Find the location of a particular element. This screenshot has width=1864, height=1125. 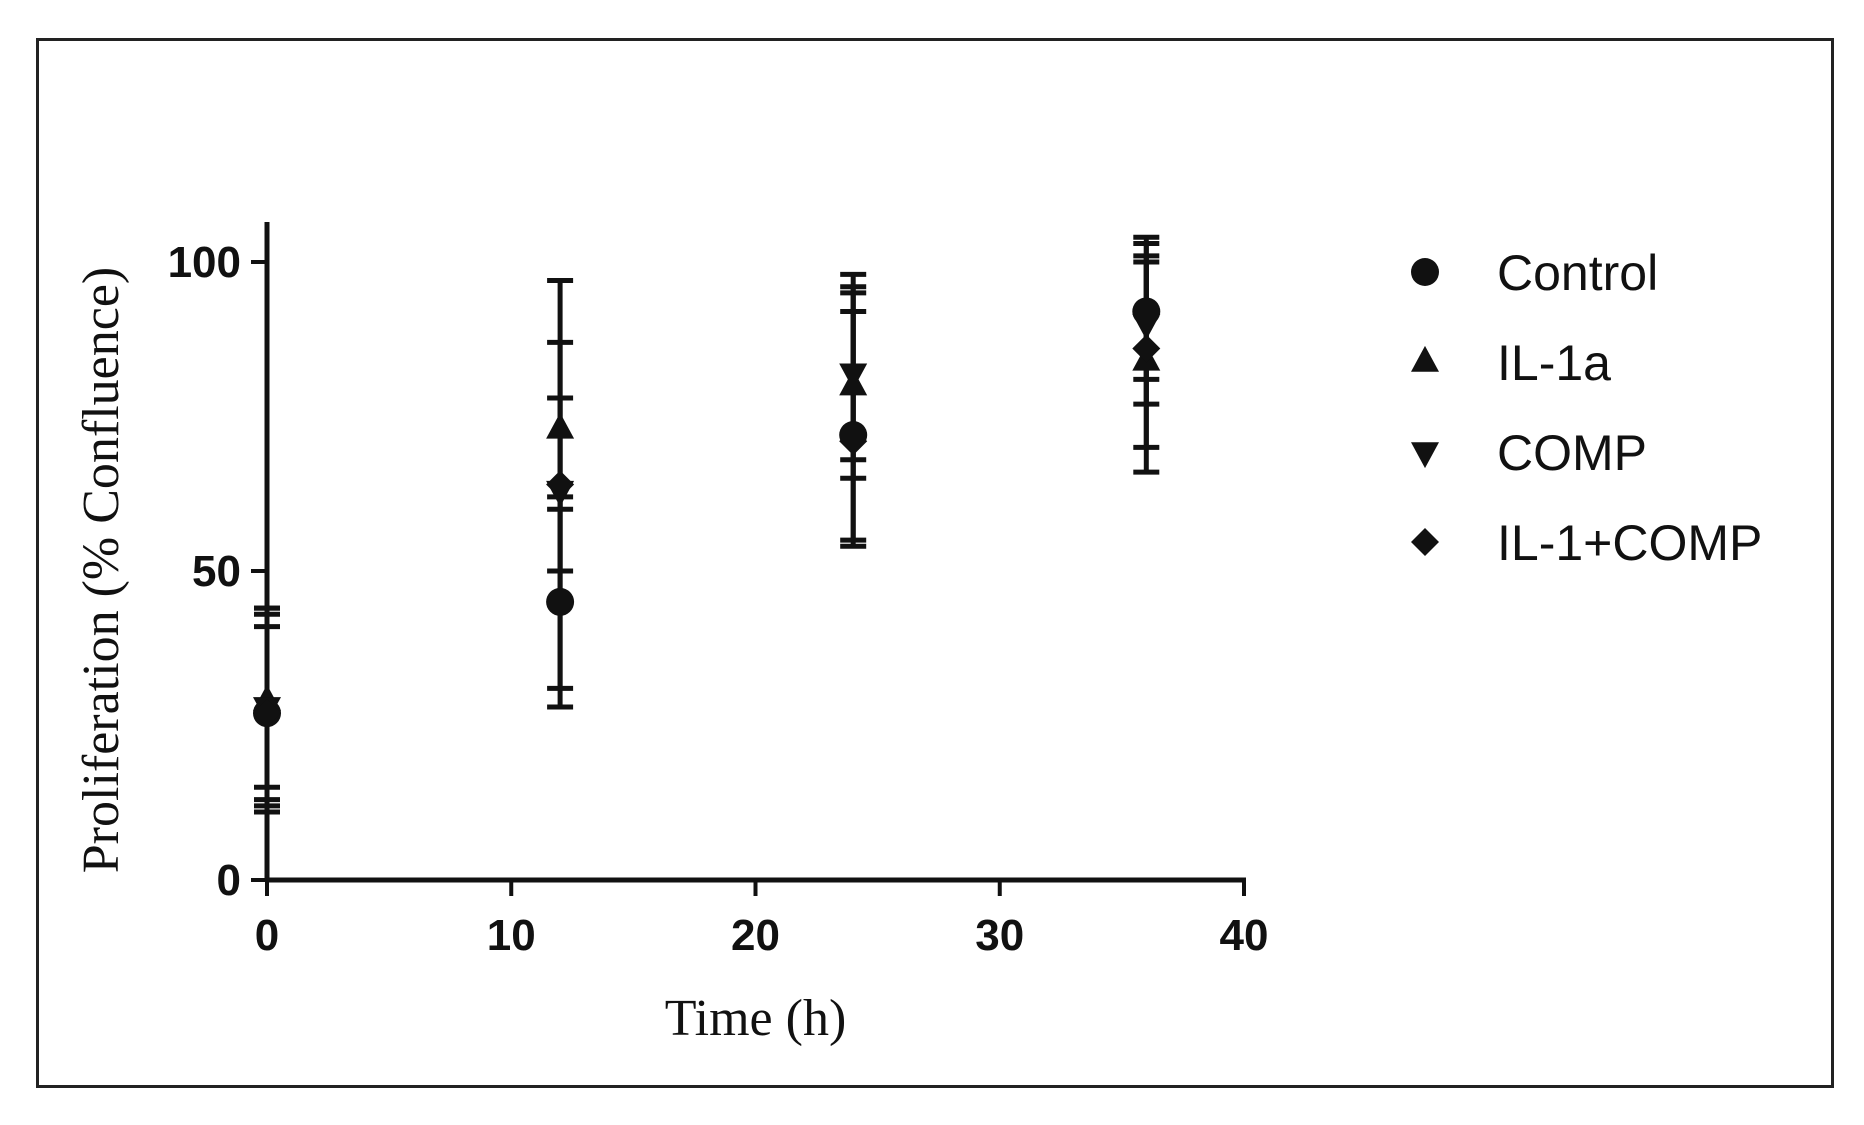

legend-label-il-1-comp: IL-1+COMP is located at coordinates (1629, 543).